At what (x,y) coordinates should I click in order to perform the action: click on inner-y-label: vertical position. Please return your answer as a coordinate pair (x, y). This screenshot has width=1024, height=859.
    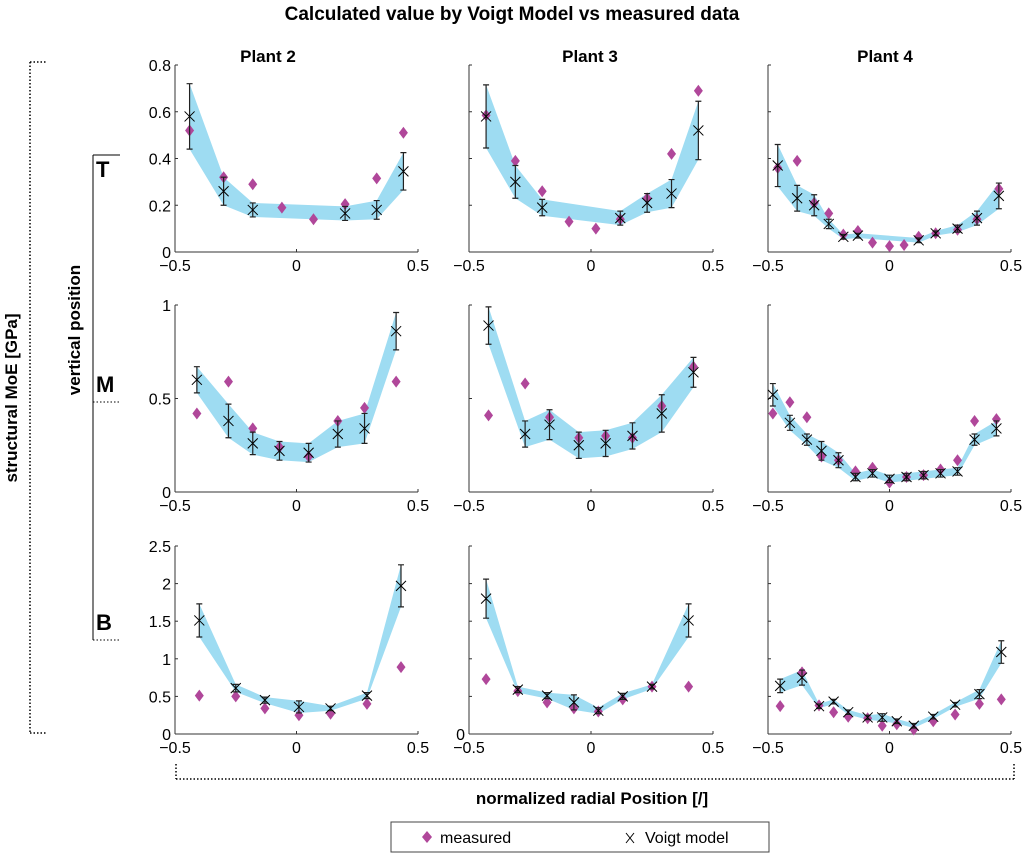
    Looking at the image, I should click on (74, 330).